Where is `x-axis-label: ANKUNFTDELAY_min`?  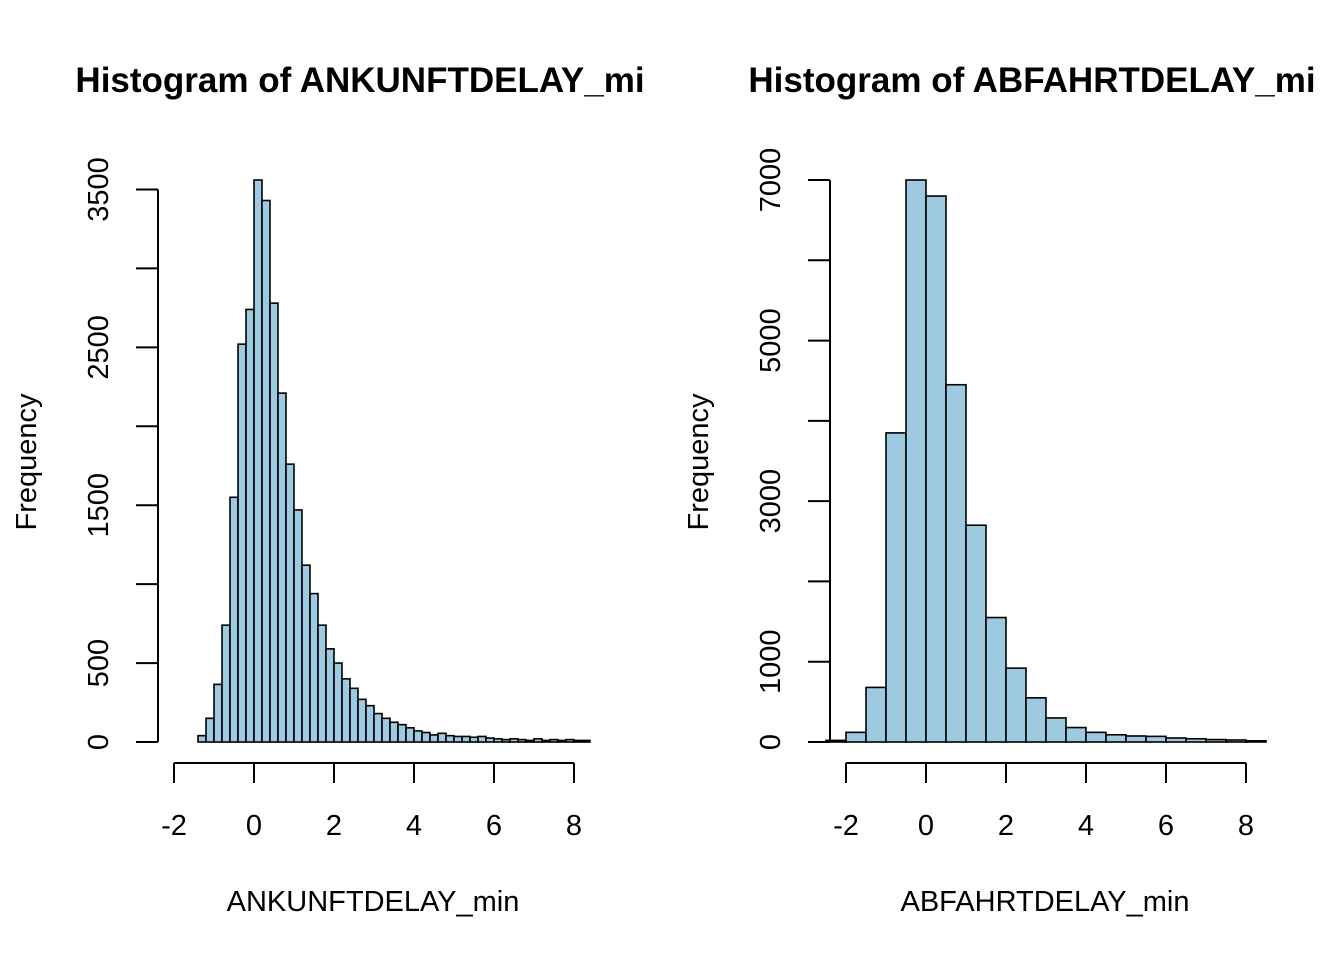
x-axis-label: ANKUNFTDELAY_min is located at coordinates (373, 902).